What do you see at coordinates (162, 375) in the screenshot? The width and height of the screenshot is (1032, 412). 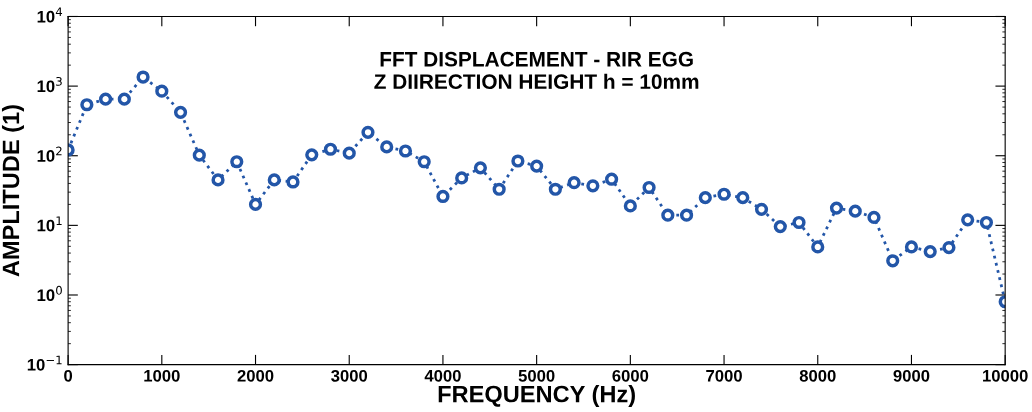 I see `x-tick-label: 1000` at bounding box center [162, 375].